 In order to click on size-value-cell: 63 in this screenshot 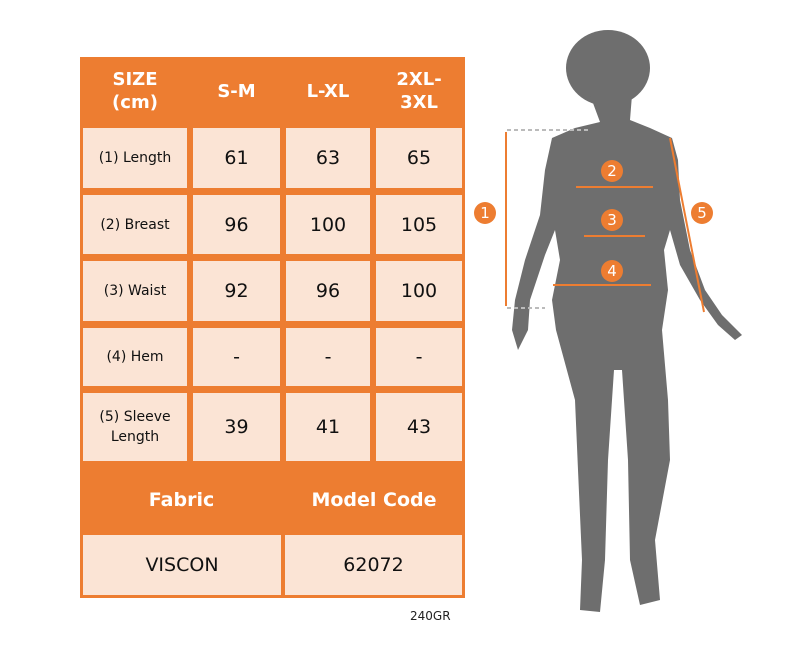, I will do `click(328, 158)`.